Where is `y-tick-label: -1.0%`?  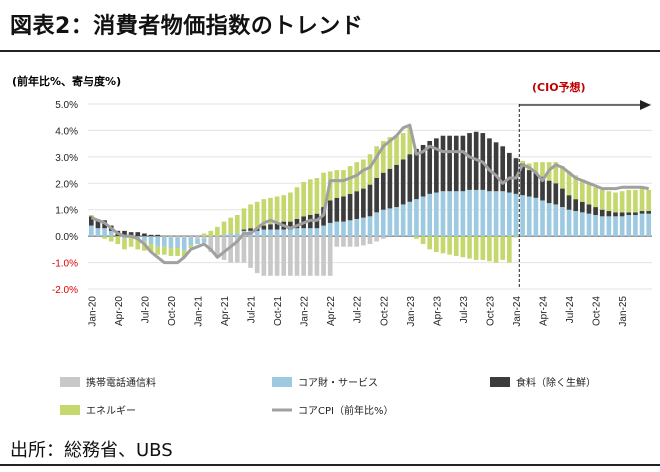 y-tick-label: -1.0% is located at coordinates (65, 264).